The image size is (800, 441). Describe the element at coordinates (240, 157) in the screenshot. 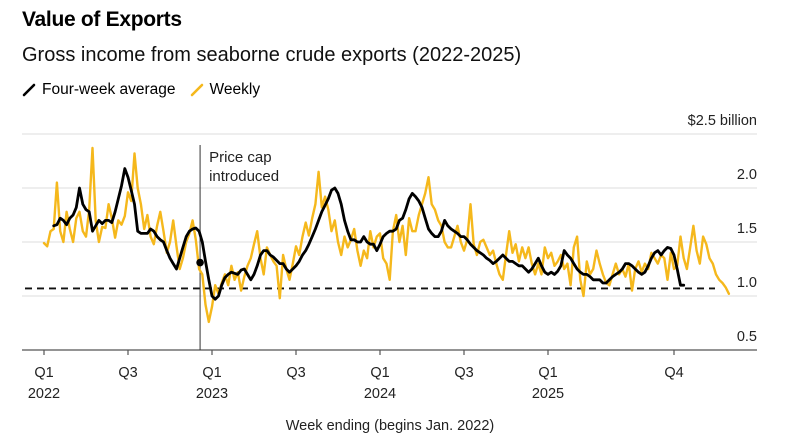

I see `annotation-label-line1: Price cap` at that location.